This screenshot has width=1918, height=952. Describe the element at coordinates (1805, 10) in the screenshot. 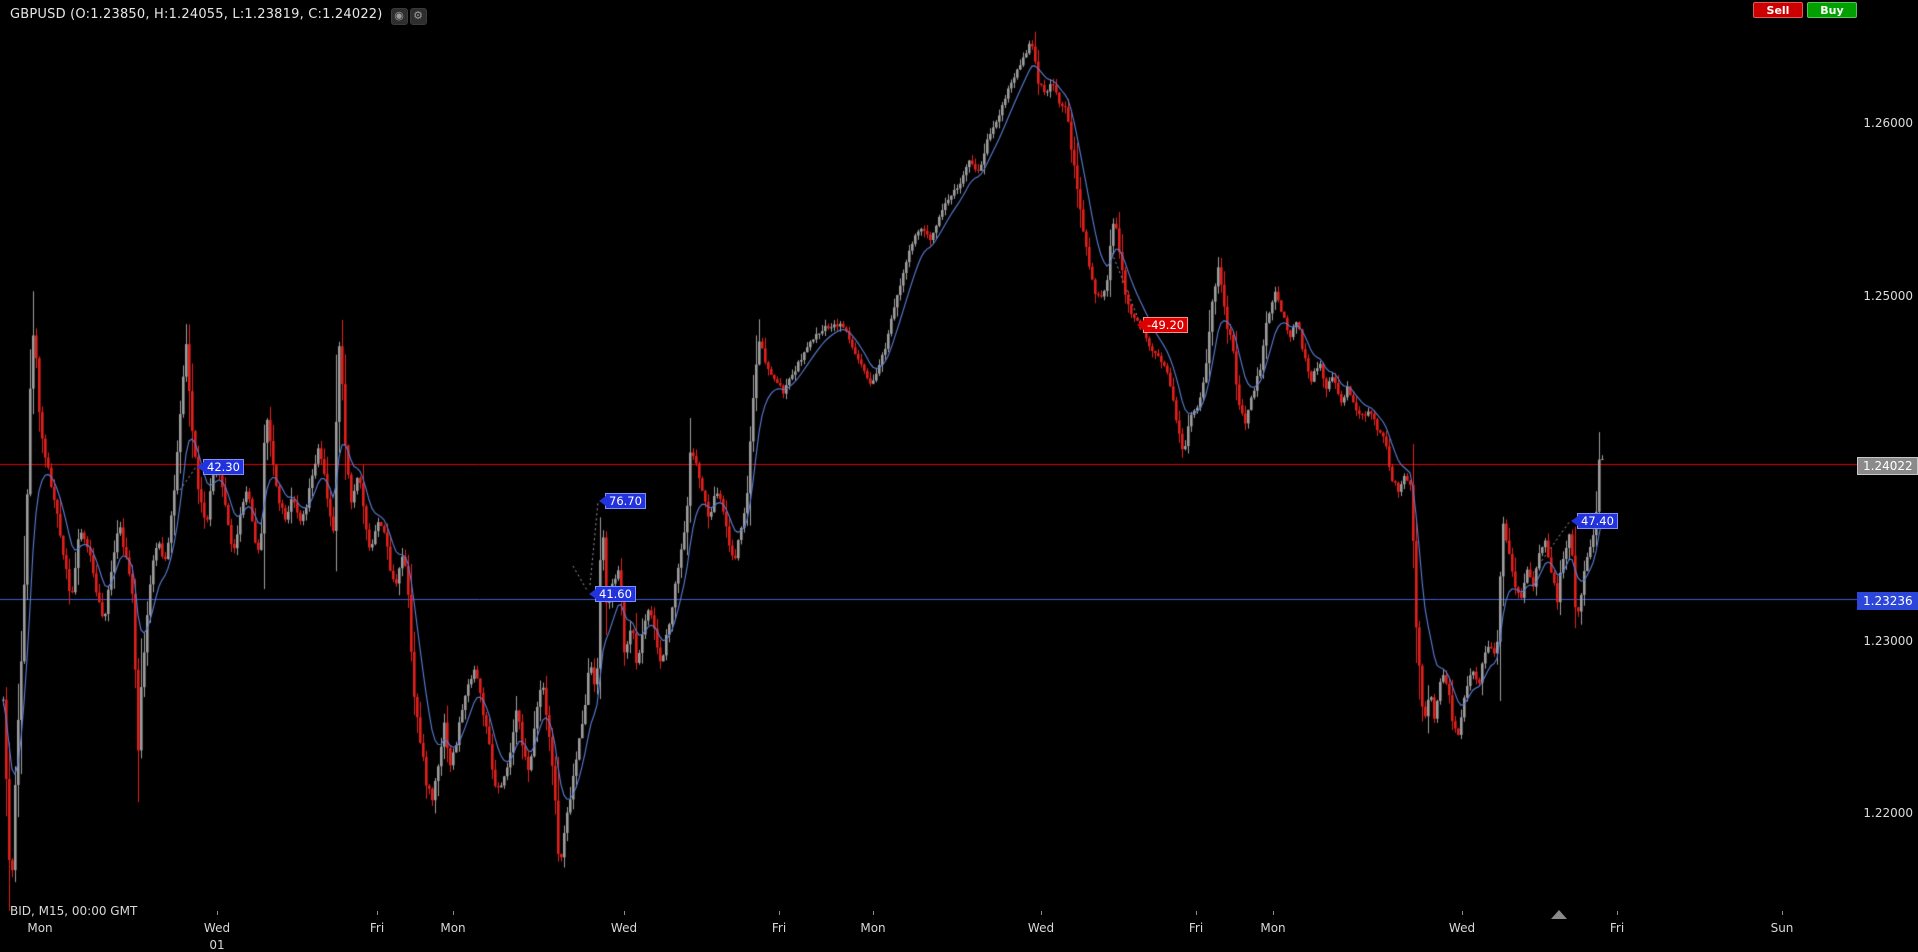

I see `quick-trade-buttons: Sell Buy` at that location.